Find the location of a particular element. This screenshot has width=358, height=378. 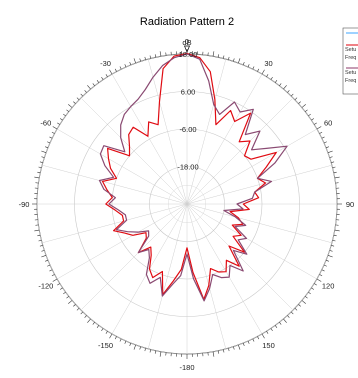

angle-label-9: -90 is located at coordinates (24, 204).